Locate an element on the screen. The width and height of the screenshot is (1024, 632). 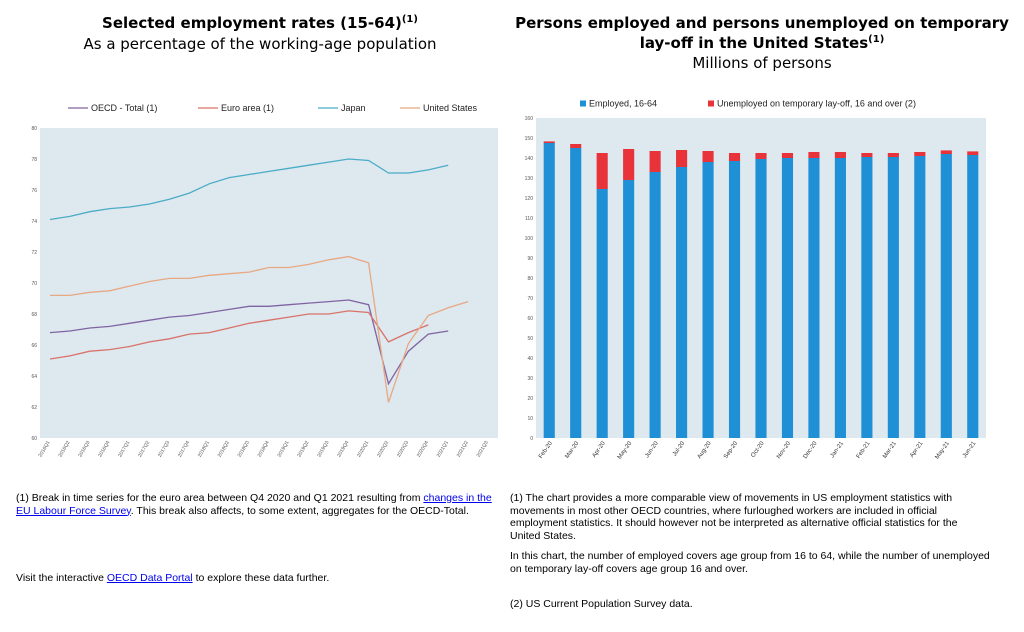
y-tick-label: 150 is located at coordinates (529, 139).